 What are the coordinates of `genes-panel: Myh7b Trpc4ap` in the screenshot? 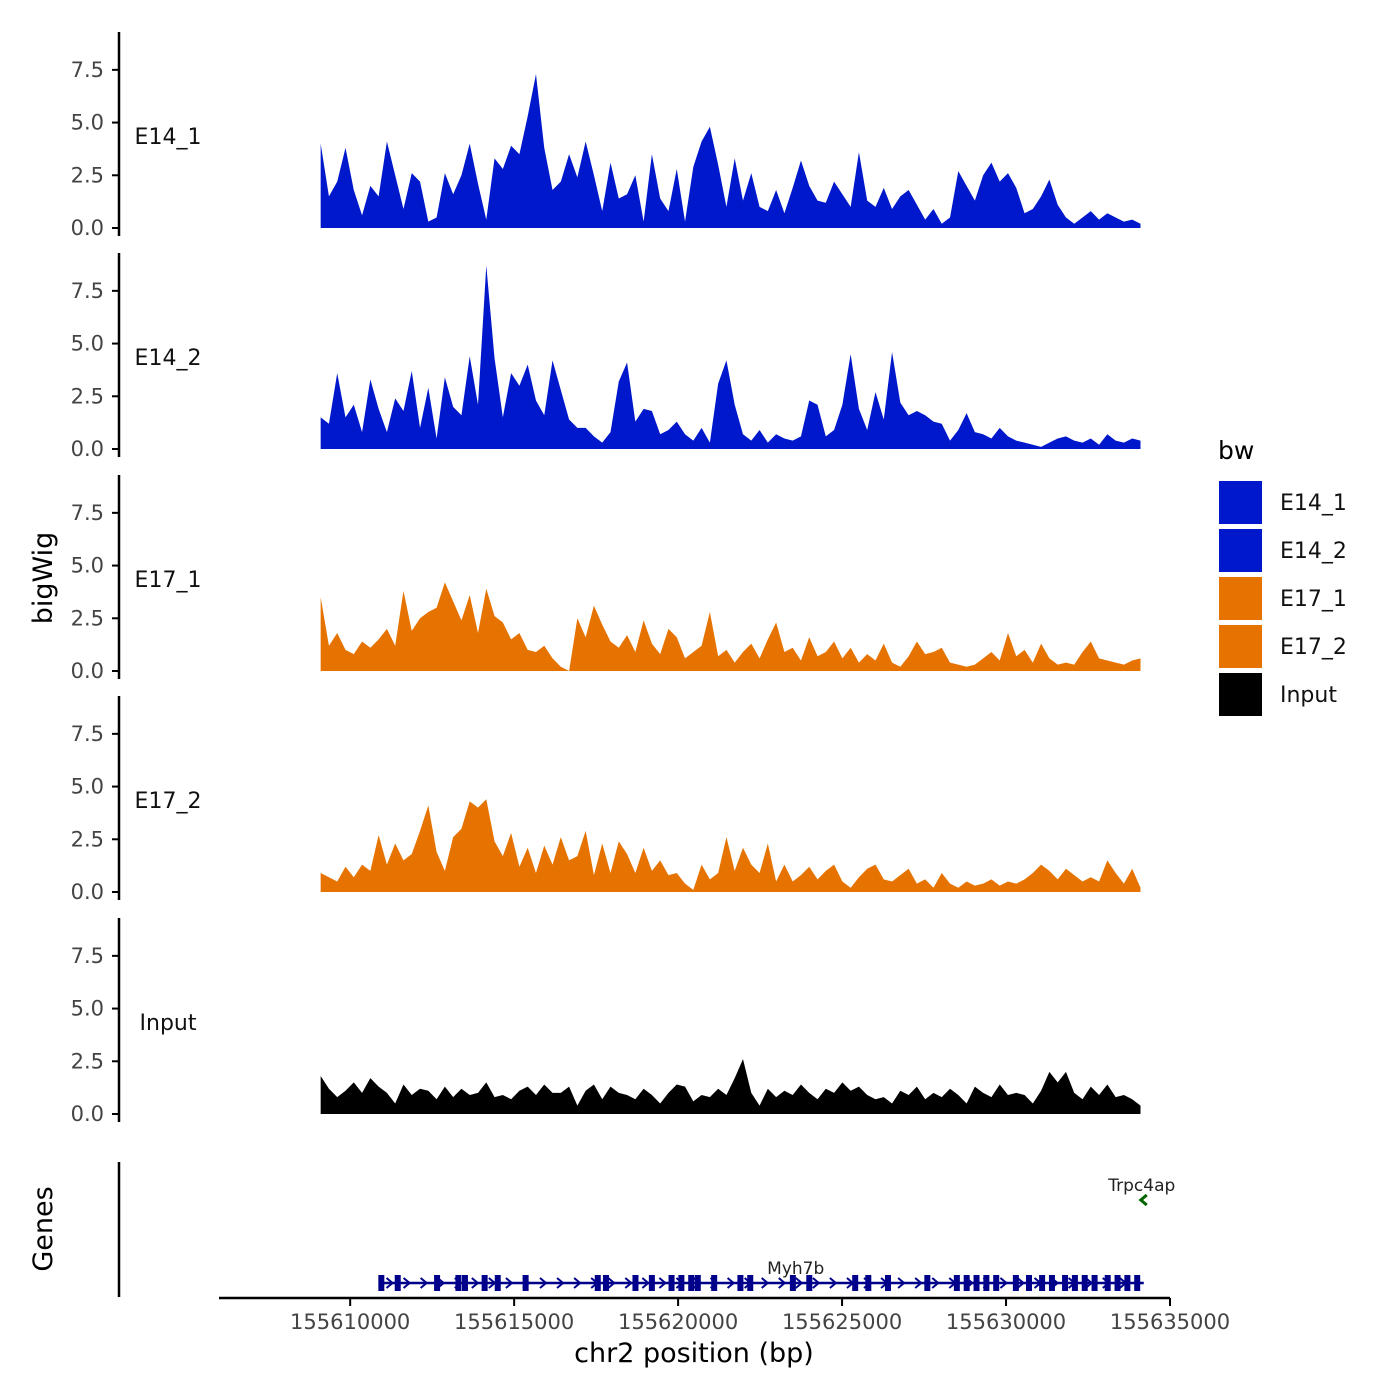 It's located at (646, 1229).